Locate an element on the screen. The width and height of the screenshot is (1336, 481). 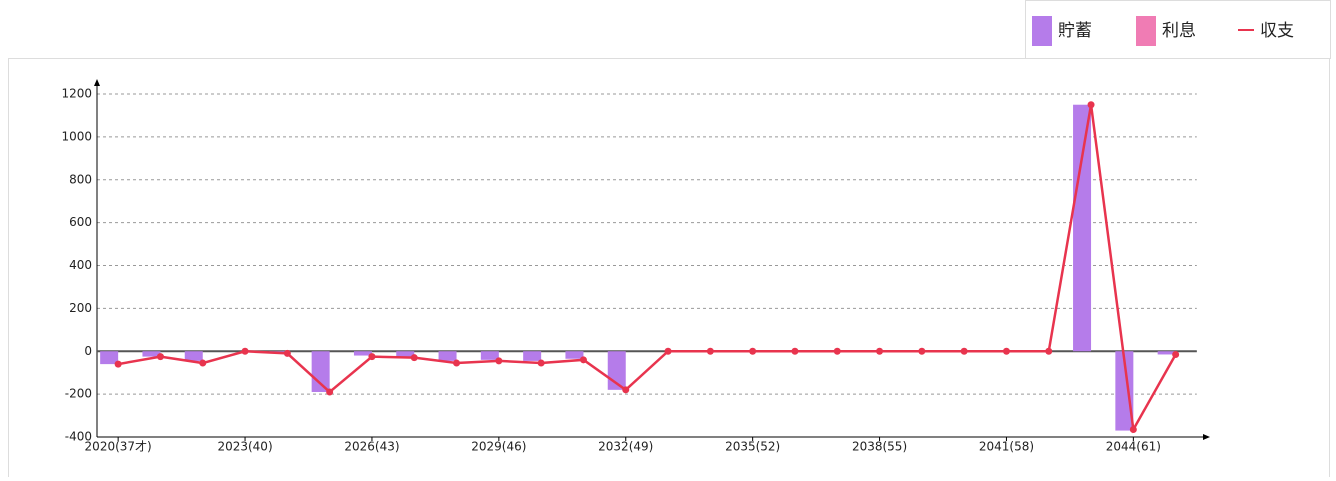
y-tick-label: -400 is located at coordinates (78, 437).